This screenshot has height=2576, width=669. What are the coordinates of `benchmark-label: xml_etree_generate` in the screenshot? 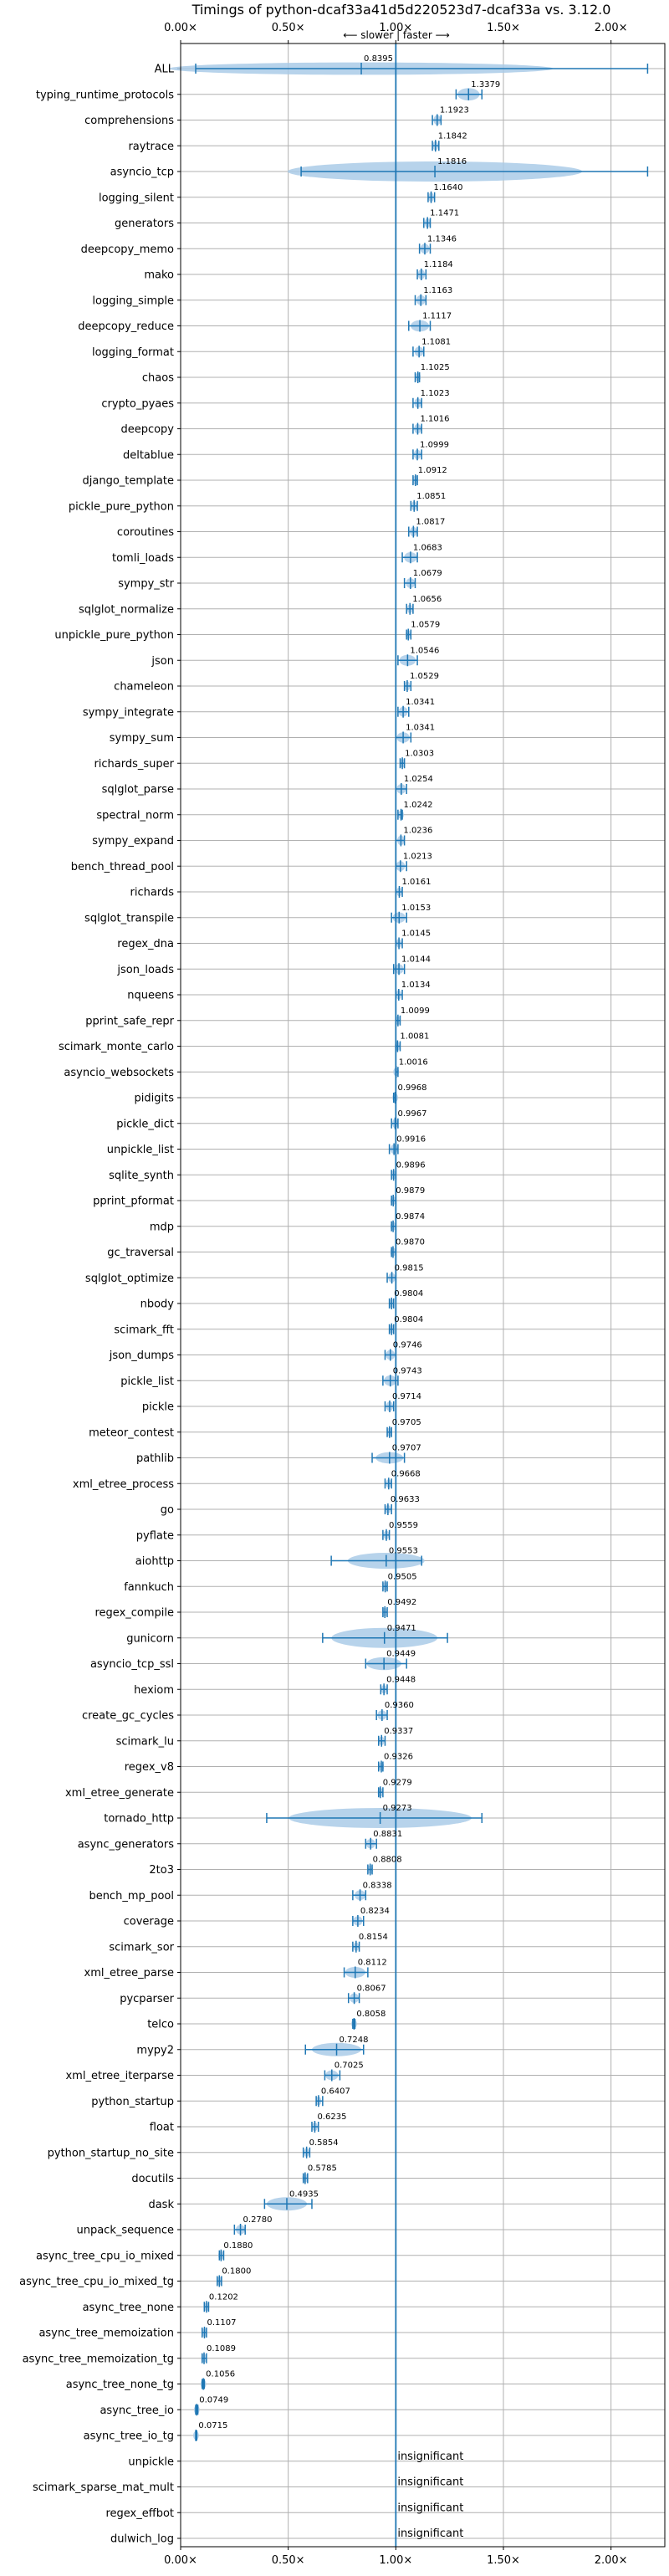 It's located at (119, 1794).